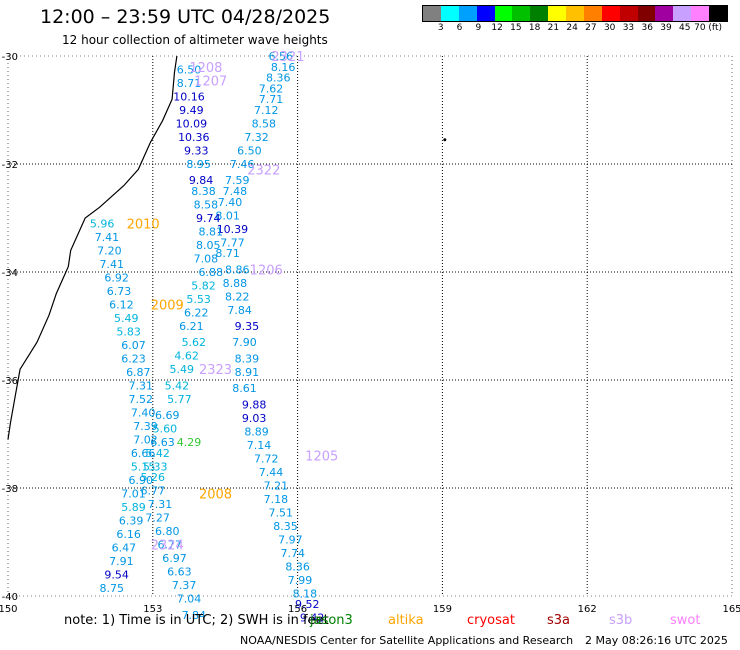  Describe the element at coordinates (140, 480) in the screenshot. I see `wave-height-value: 6.90` at that location.